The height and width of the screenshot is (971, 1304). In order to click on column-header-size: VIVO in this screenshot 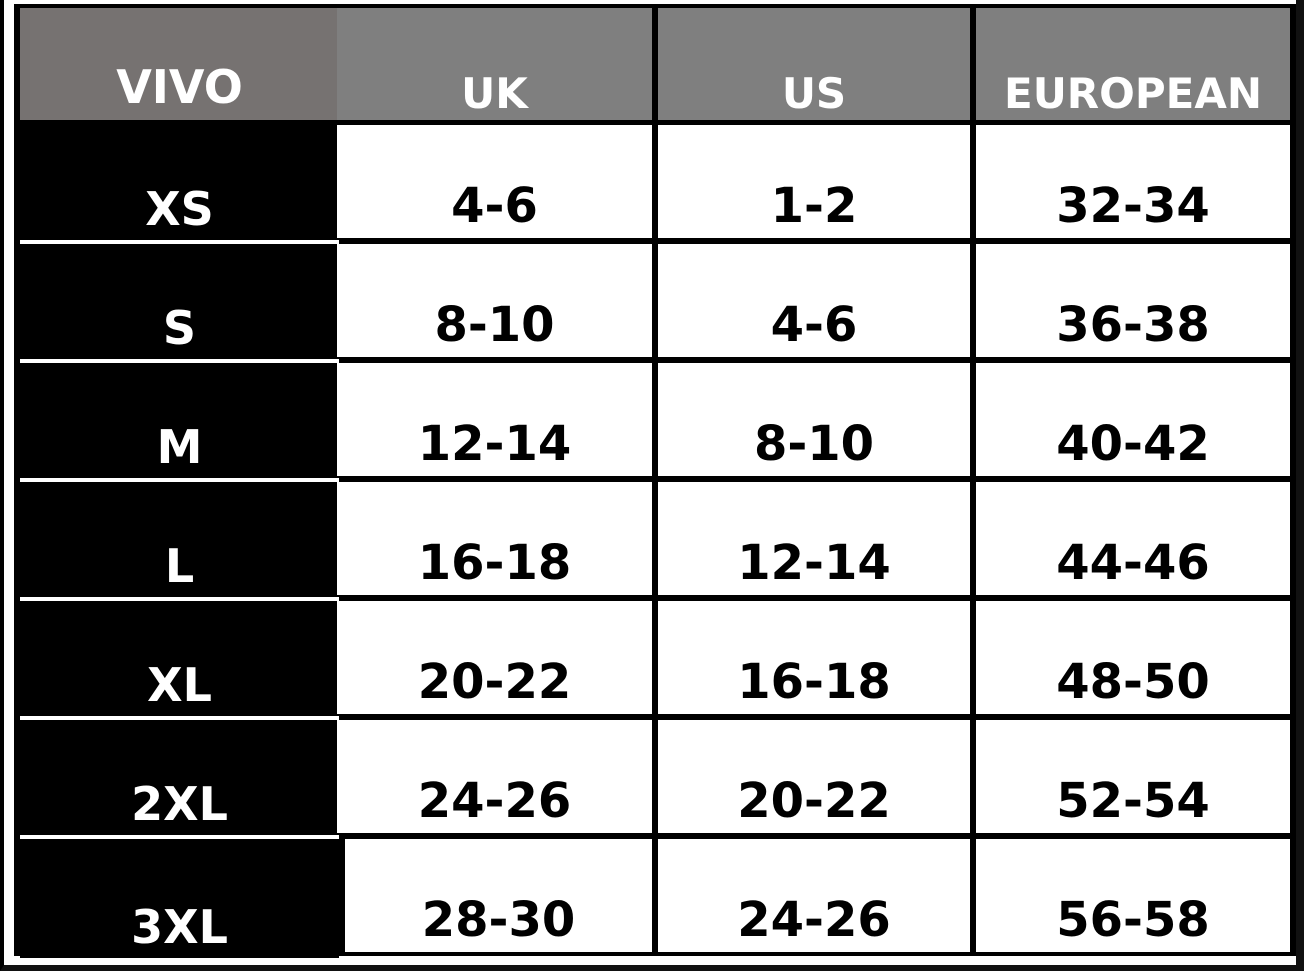, I will do `click(179, 64)`.